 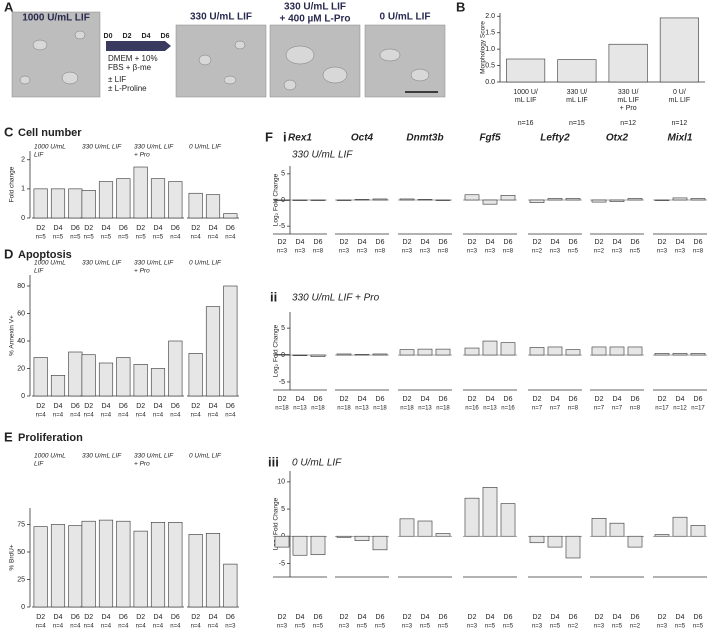 I want to click on timeline-arrow, so click(x=138, y=46).